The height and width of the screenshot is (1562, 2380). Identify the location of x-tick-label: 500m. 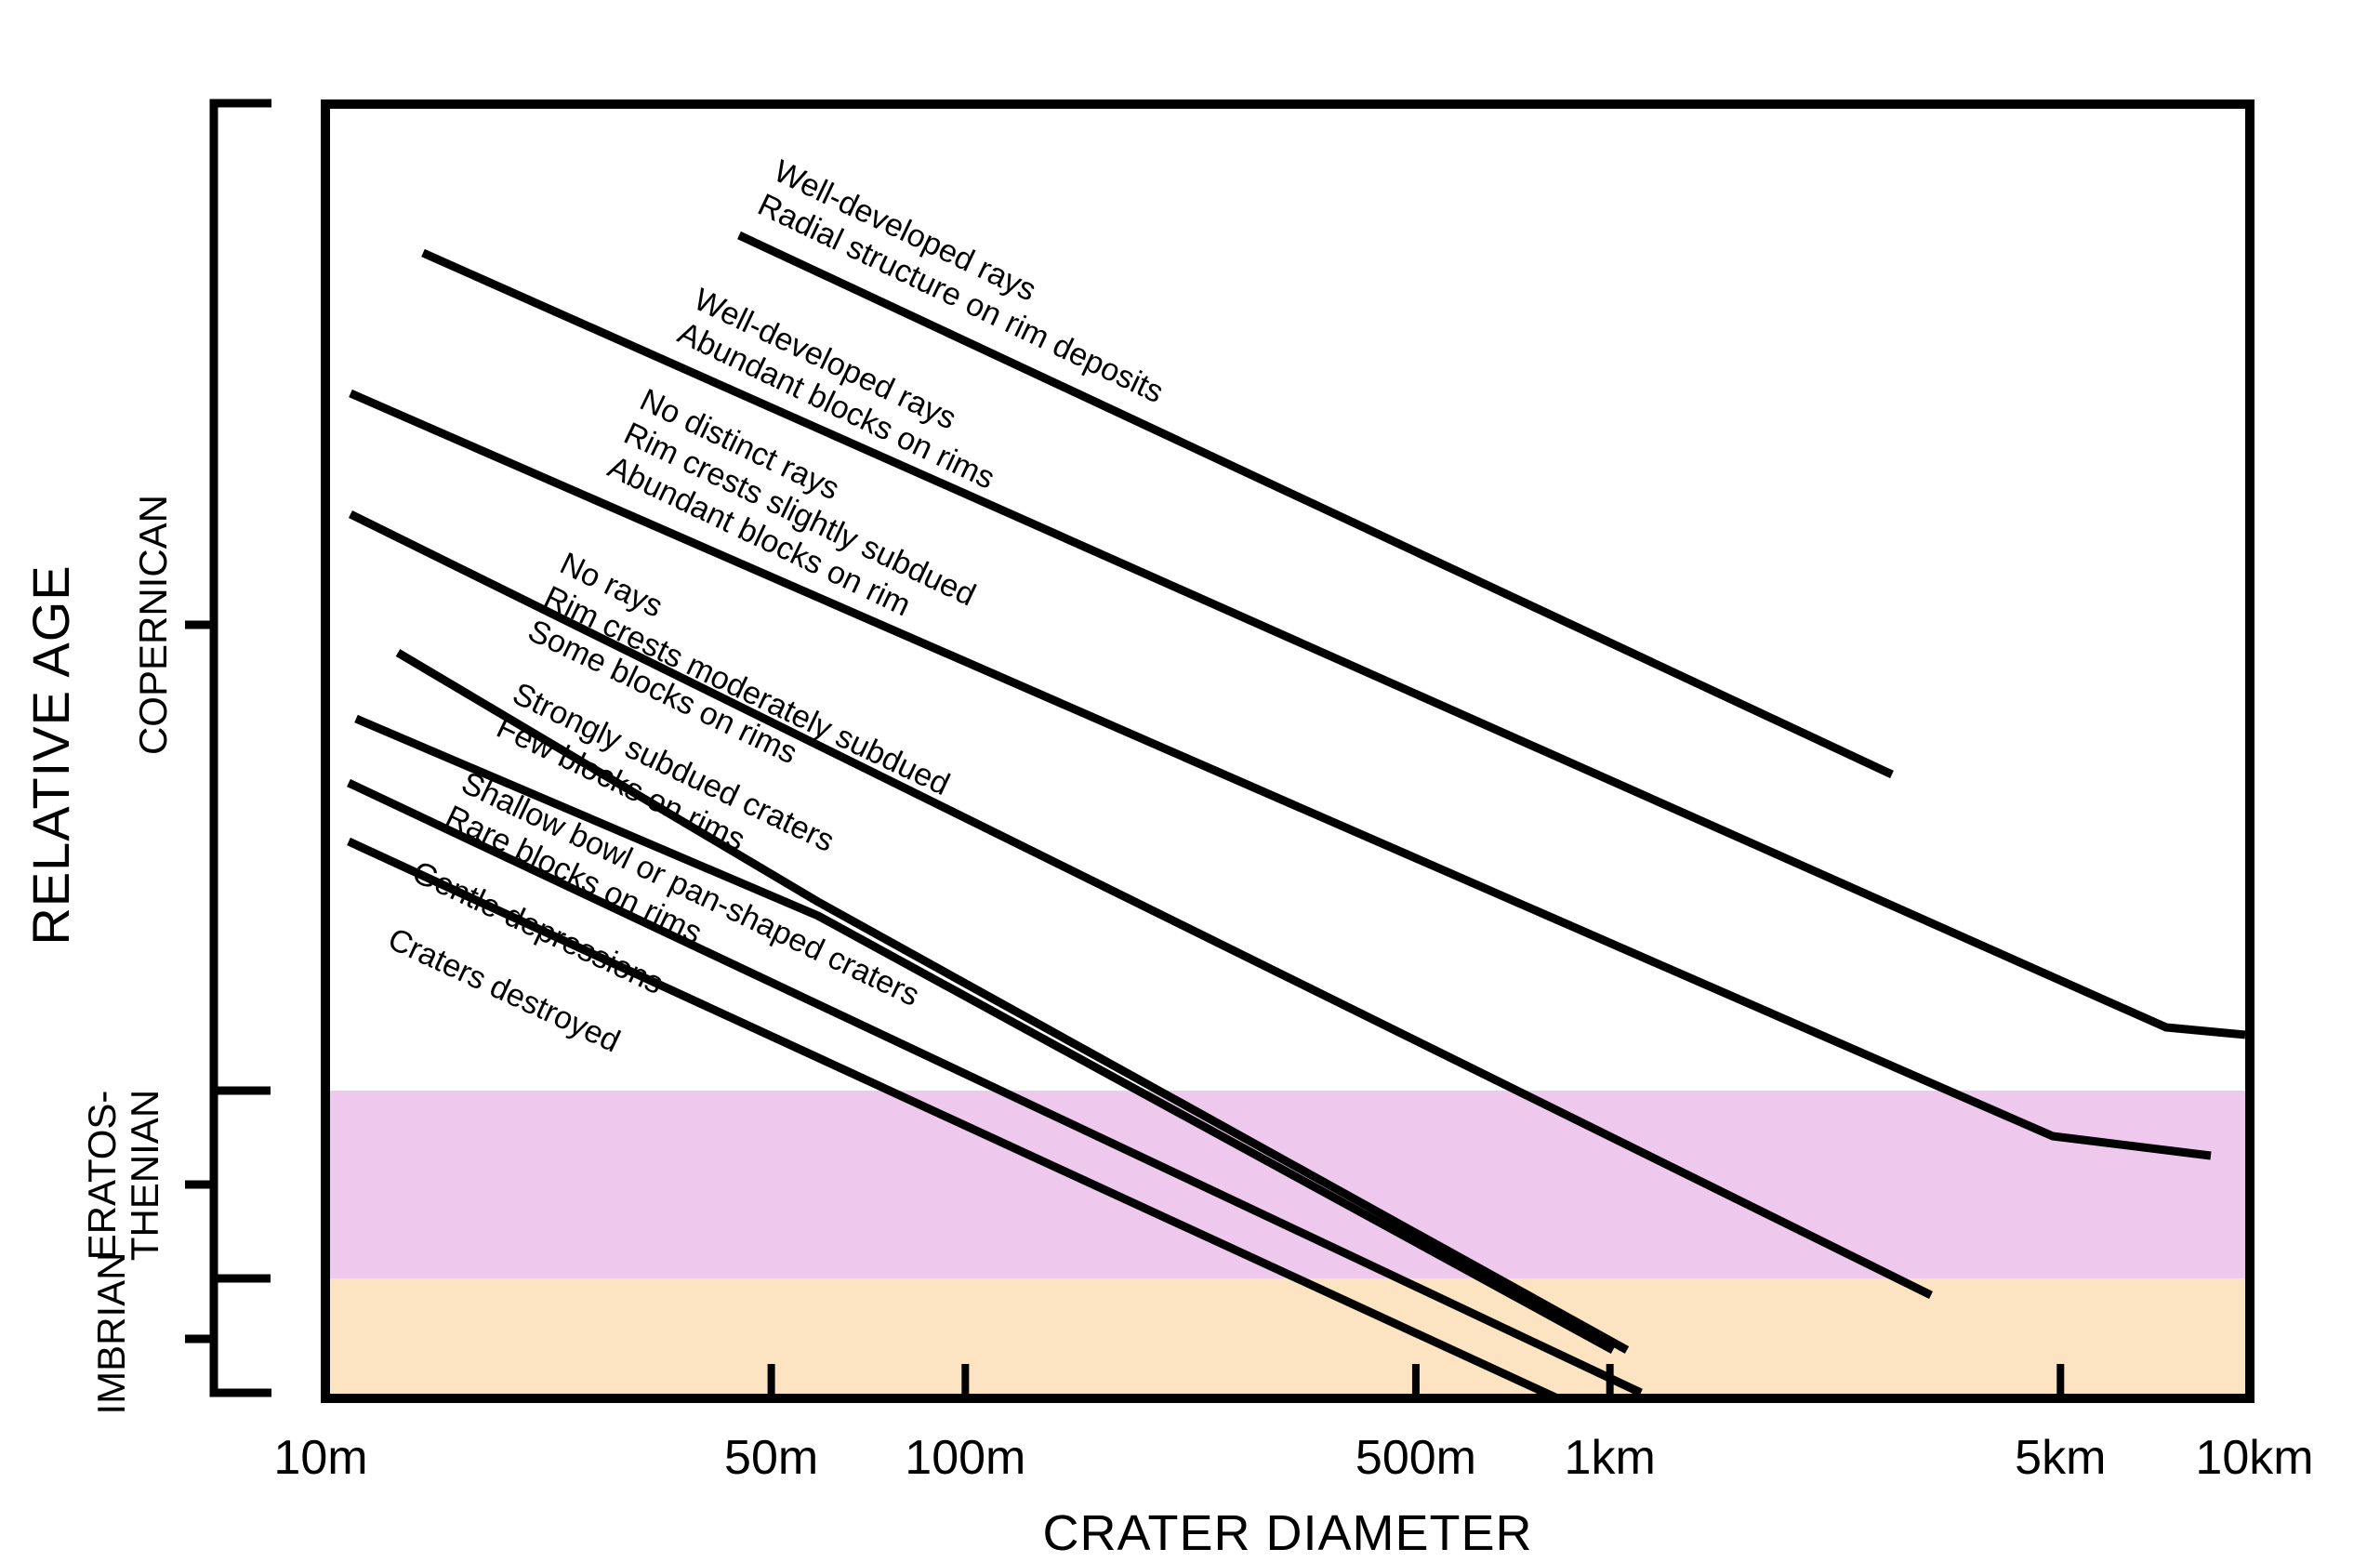
(1415, 1458).